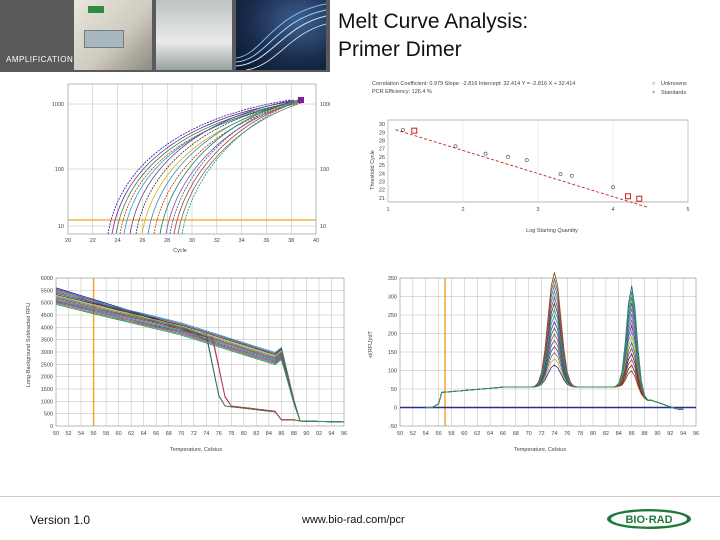 The image size is (720, 540). I want to click on peak-x-tick: 82, so click(606, 434).